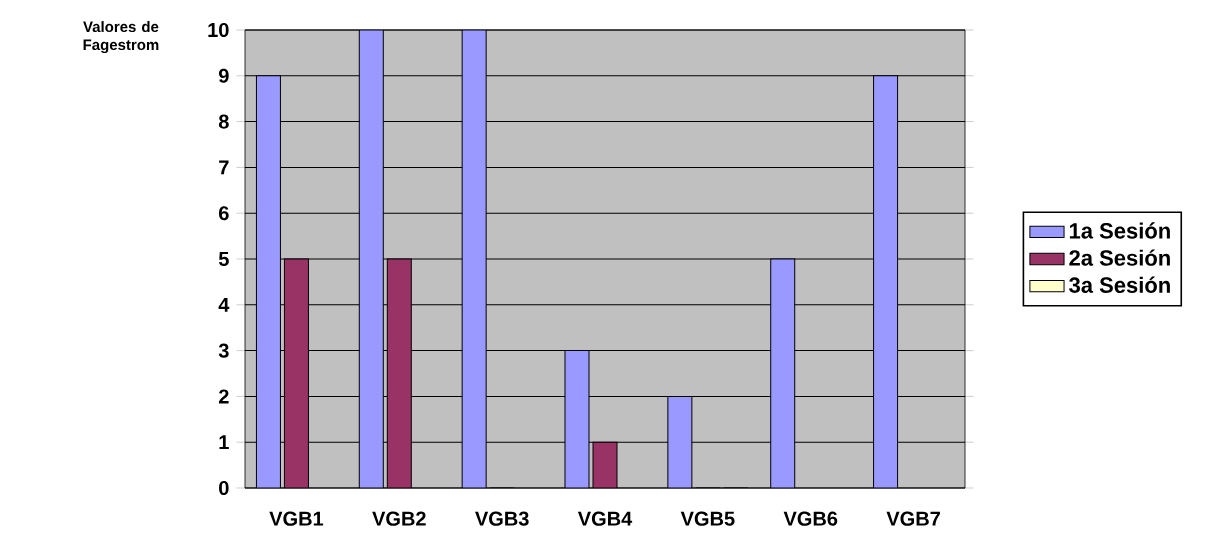  Describe the element at coordinates (224, 213) in the screenshot. I see `y-tick-label: 6` at that location.